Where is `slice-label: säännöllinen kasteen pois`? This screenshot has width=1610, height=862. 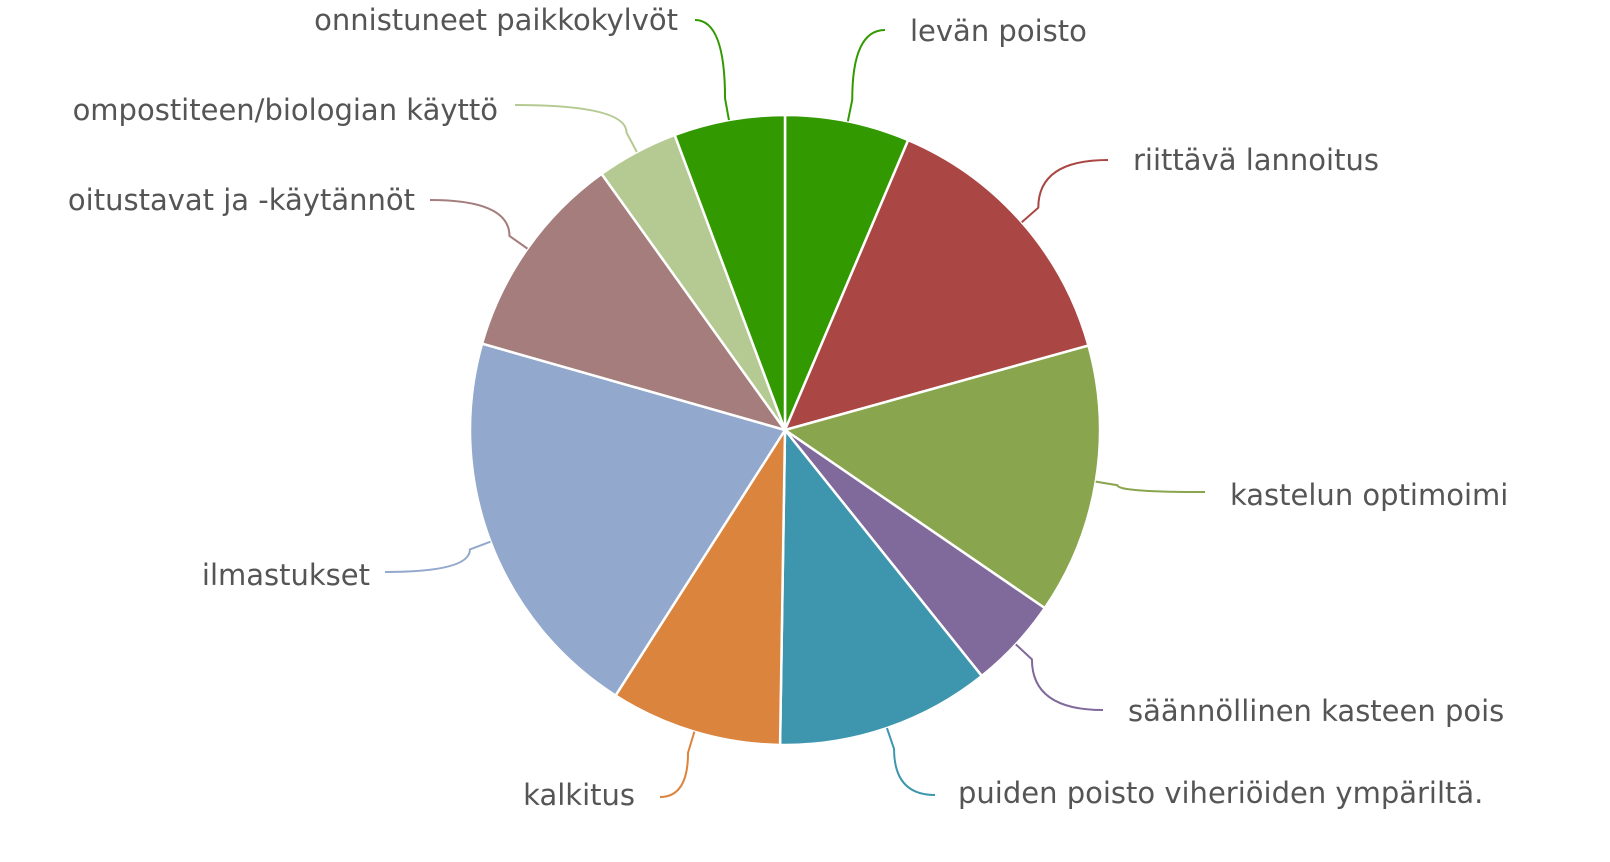
slice-label: säännöllinen kasteen pois is located at coordinates (1316, 711).